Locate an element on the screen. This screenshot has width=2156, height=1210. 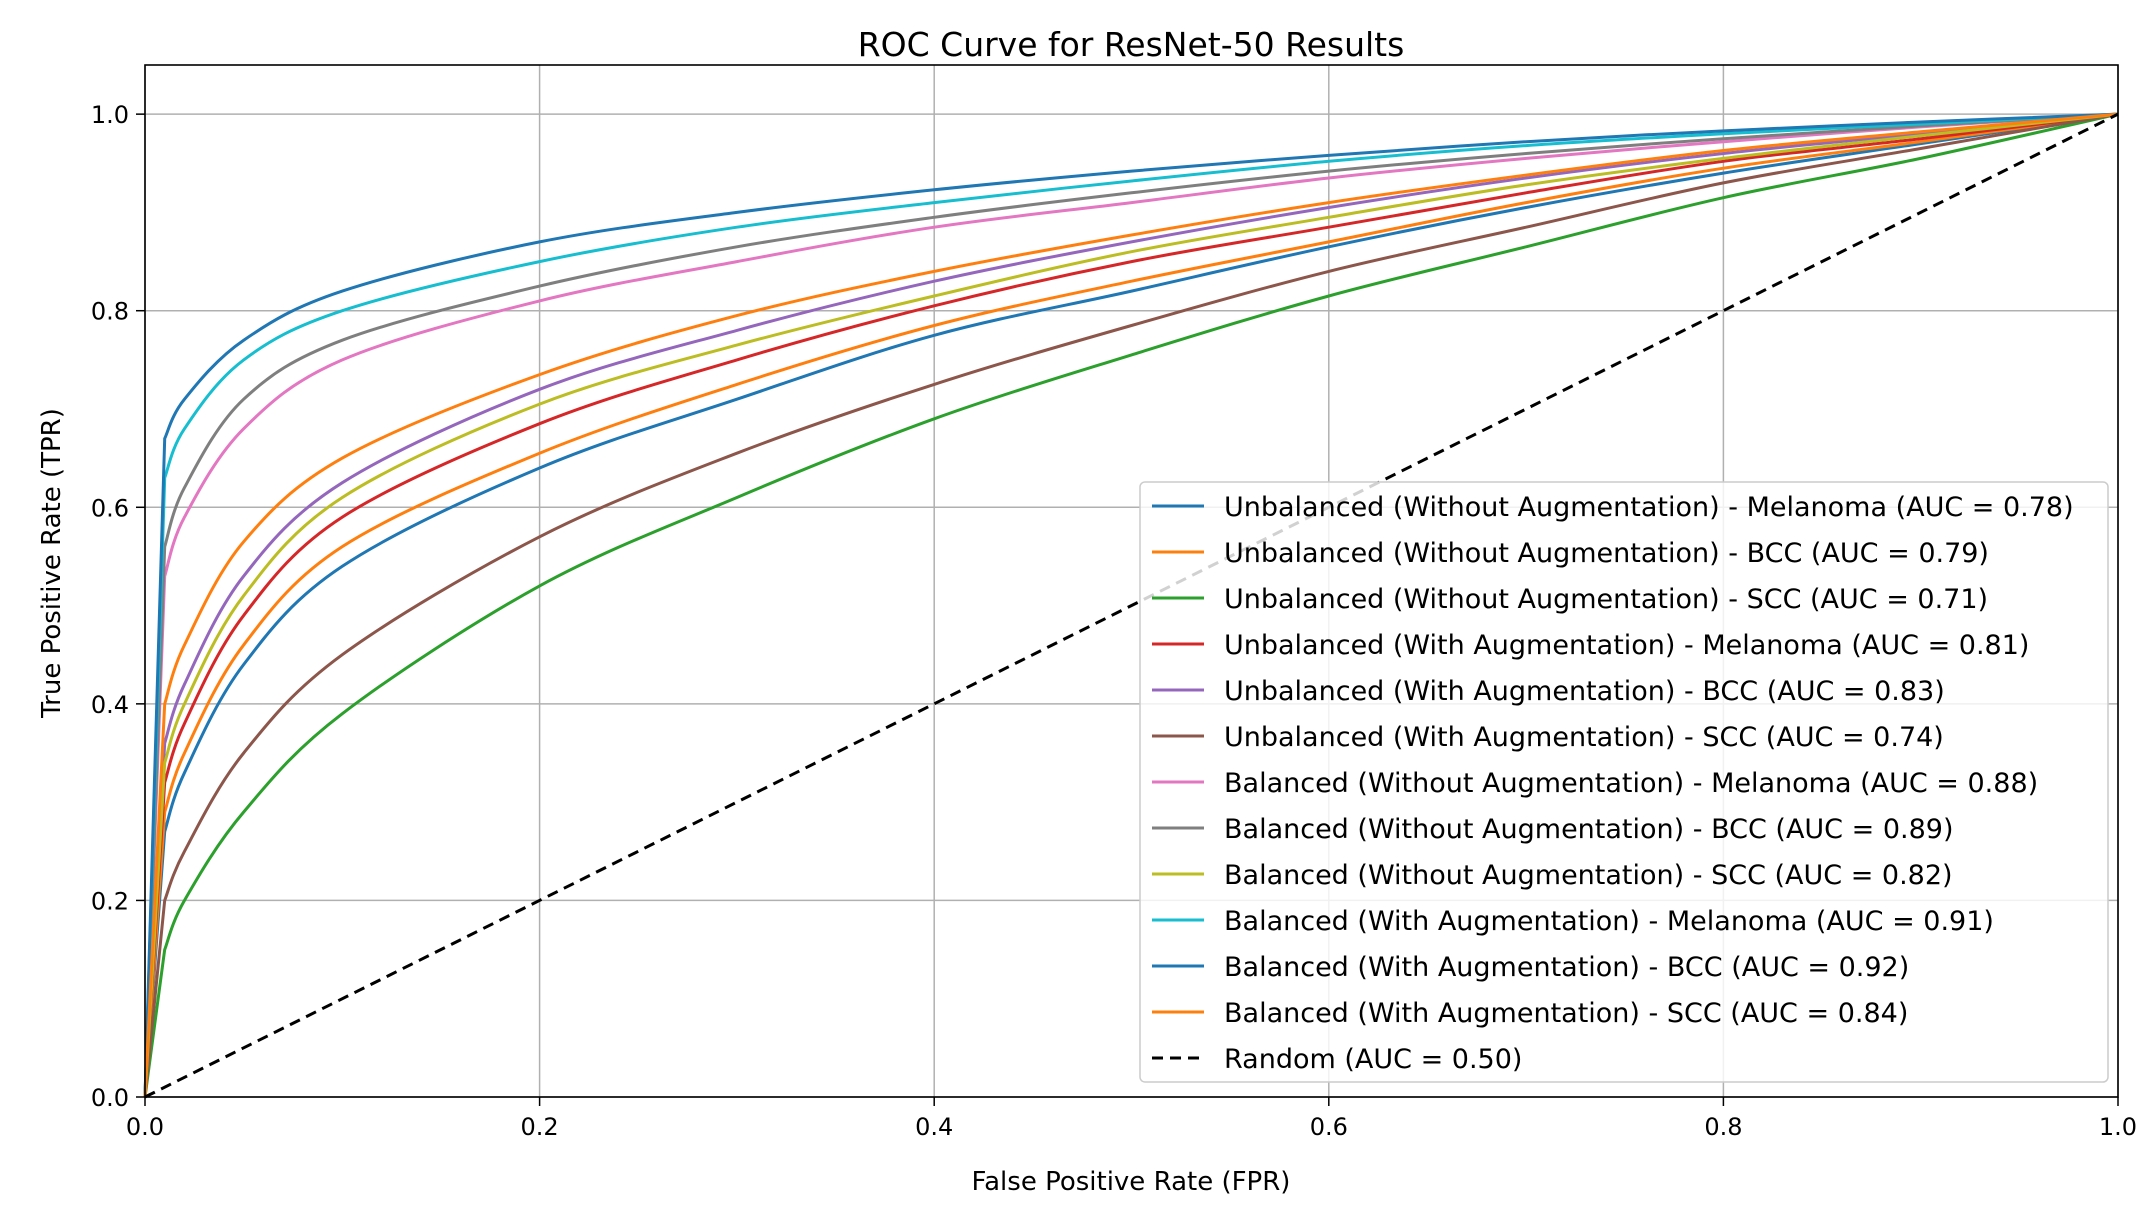
x-tick-label: 0.2 is located at coordinates (540, 1127).